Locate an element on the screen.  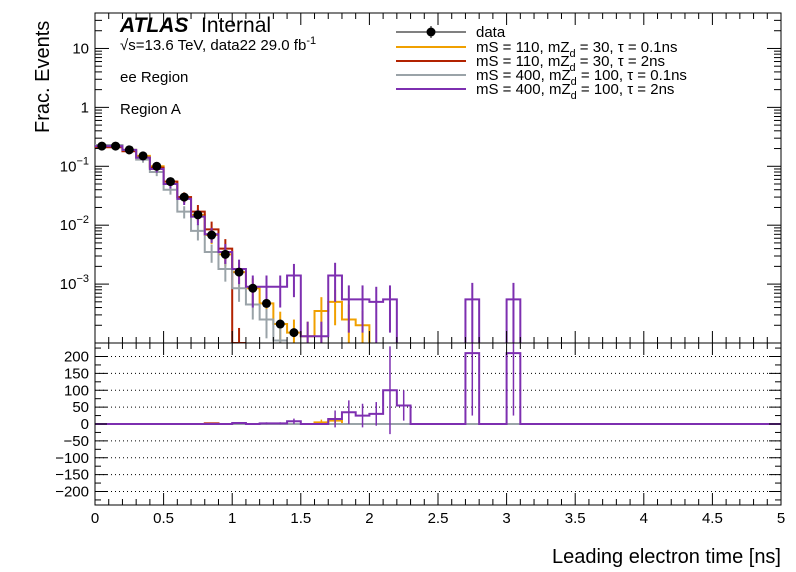
internal-label: Internal is located at coordinates (236, 25).